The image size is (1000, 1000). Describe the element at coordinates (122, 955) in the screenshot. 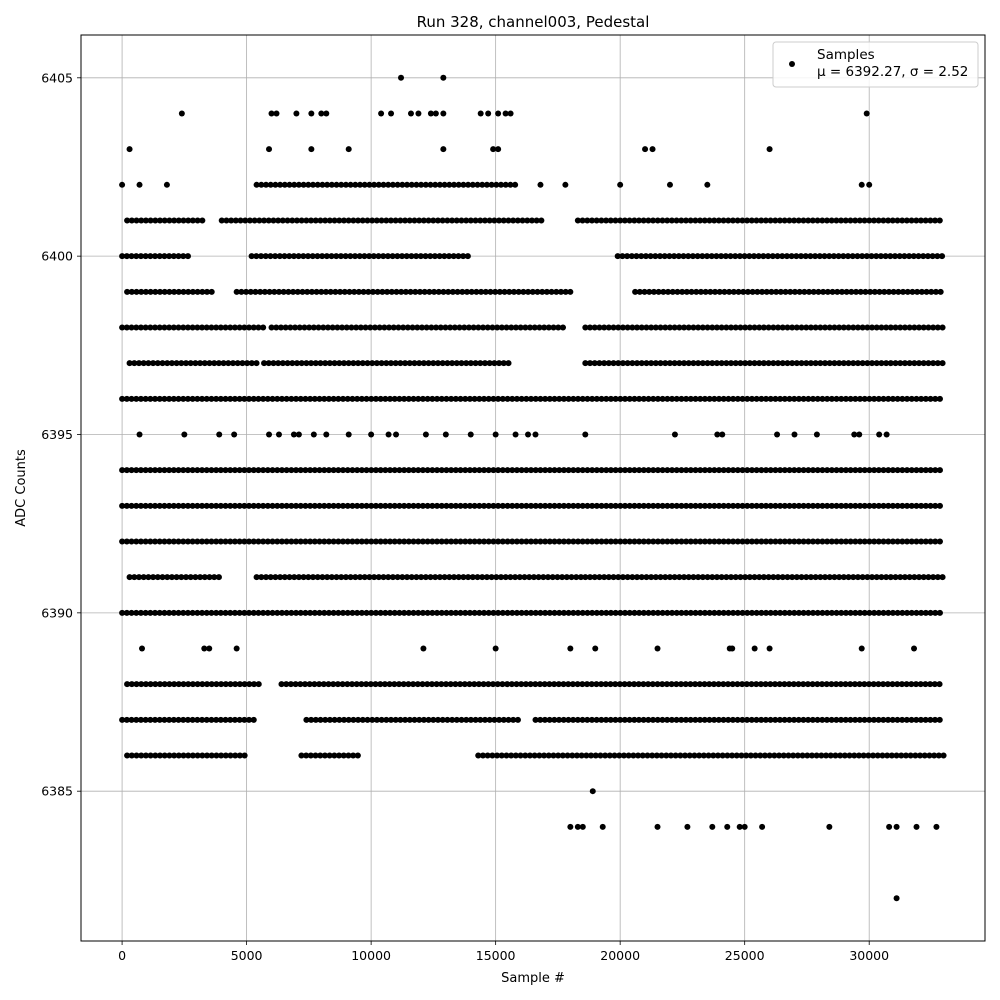

I see `x-tick-label: 0` at that location.